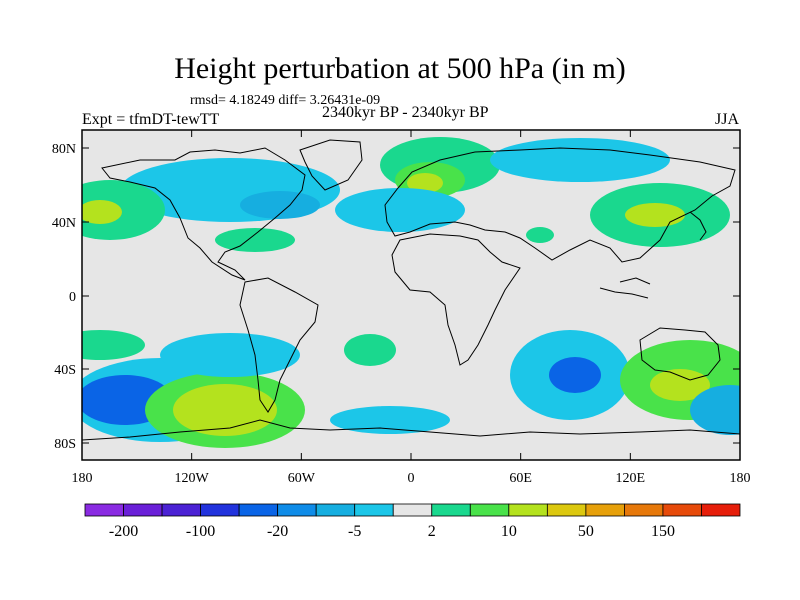 The height and width of the screenshot is (600, 800). What do you see at coordinates (425, 183) in the screenshot?
I see `contour-scand-pos-core` at bounding box center [425, 183].